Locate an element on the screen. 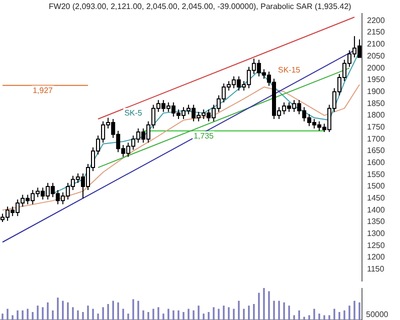 This screenshot has height=320, width=400. y-tick-label: 1600 is located at coordinates (376, 162).